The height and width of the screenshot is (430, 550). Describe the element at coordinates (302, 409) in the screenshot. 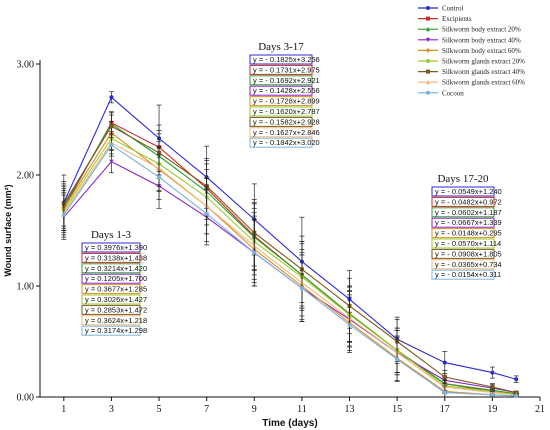

I see `x-tick-label: 11` at that location.